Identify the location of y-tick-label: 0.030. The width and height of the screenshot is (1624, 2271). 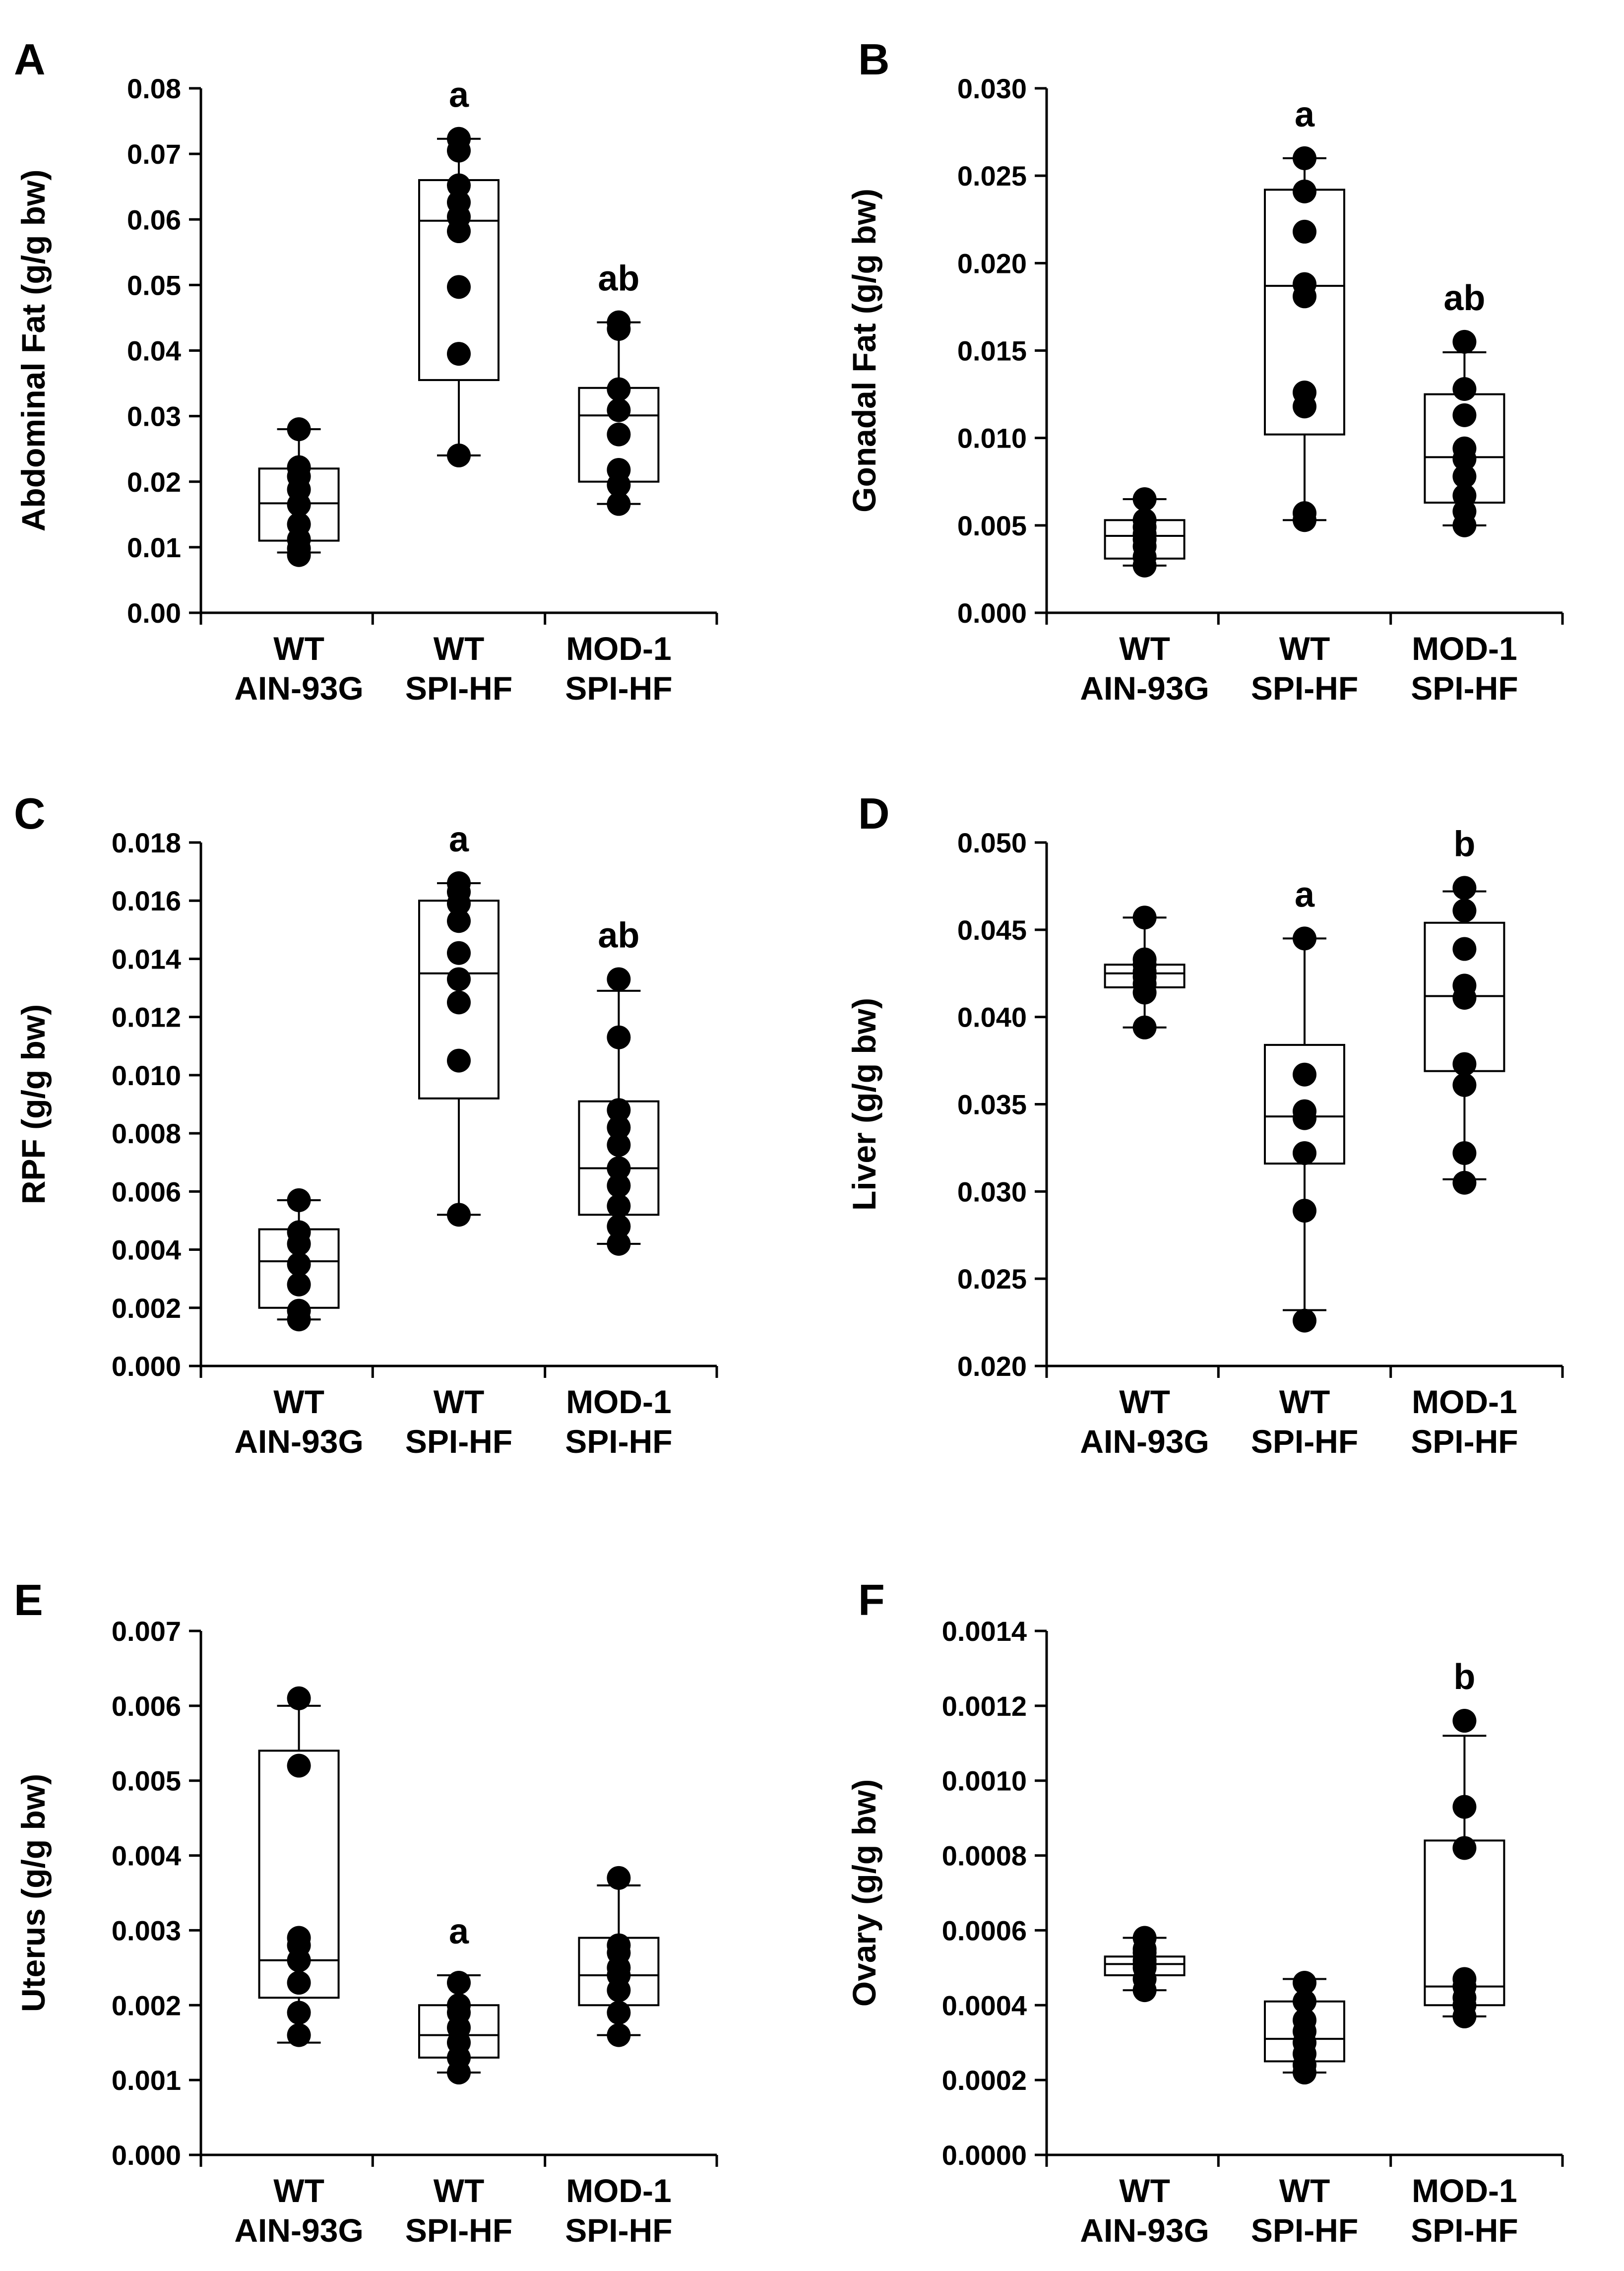
(992, 89).